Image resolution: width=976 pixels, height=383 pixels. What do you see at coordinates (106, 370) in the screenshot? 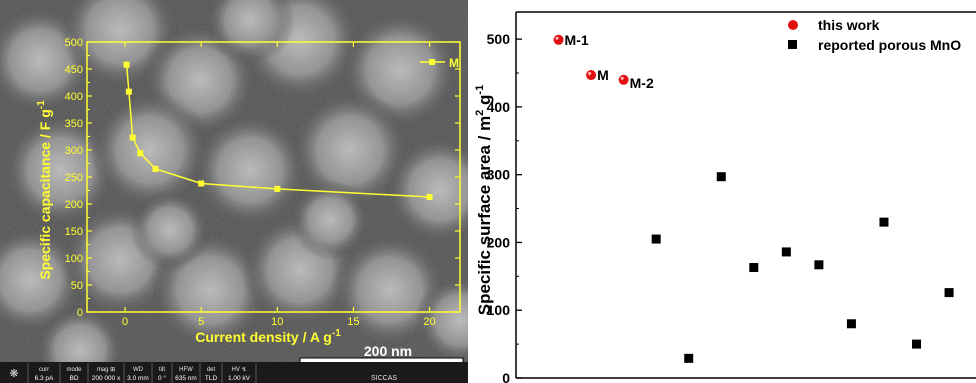
I see `sem-info-label: mag ⊞` at bounding box center [106, 370].